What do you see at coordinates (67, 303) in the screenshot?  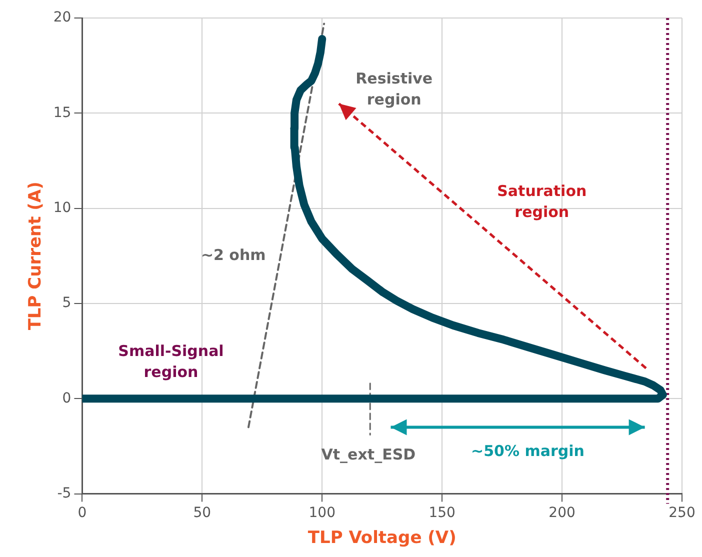 I see `y-tick-label: 5` at bounding box center [67, 303].